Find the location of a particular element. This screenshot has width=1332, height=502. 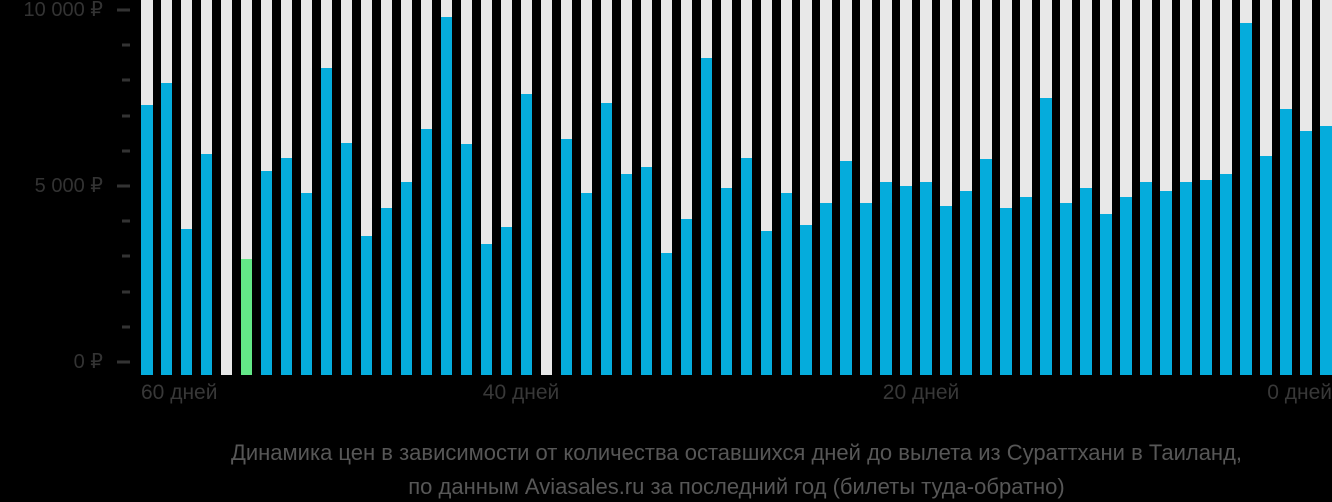

y-axis-label: 0 ₽ is located at coordinates (88, 362).